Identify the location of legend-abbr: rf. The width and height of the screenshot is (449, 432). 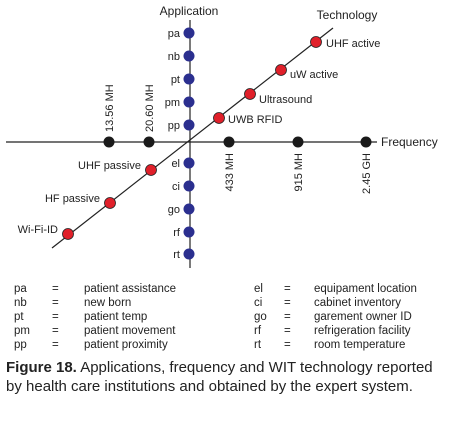
(258, 331).